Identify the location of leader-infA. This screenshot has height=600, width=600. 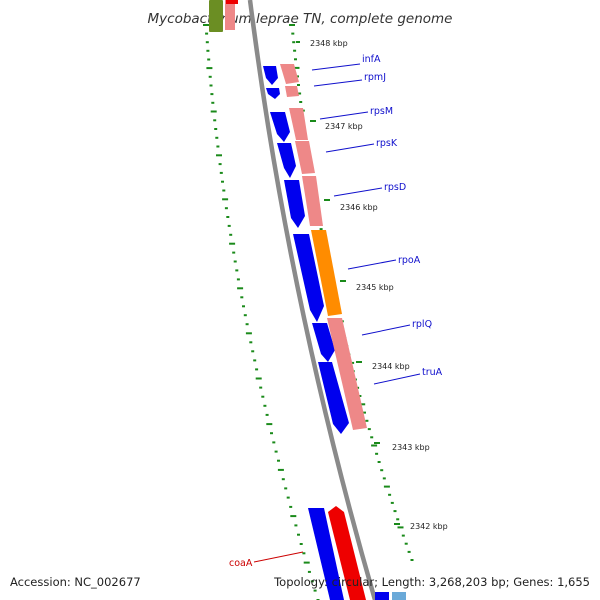
(336, 67).